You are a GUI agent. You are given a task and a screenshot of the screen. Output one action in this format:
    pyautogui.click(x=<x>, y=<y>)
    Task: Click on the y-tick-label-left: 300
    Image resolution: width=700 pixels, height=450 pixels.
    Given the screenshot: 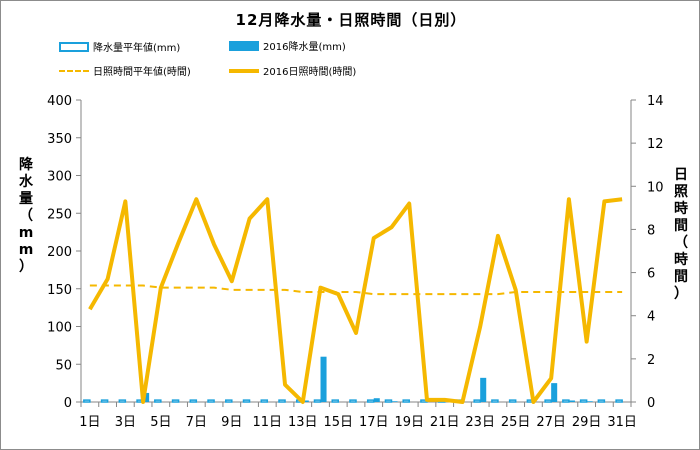 What is the action you would take?
    pyautogui.click(x=59, y=177)
    